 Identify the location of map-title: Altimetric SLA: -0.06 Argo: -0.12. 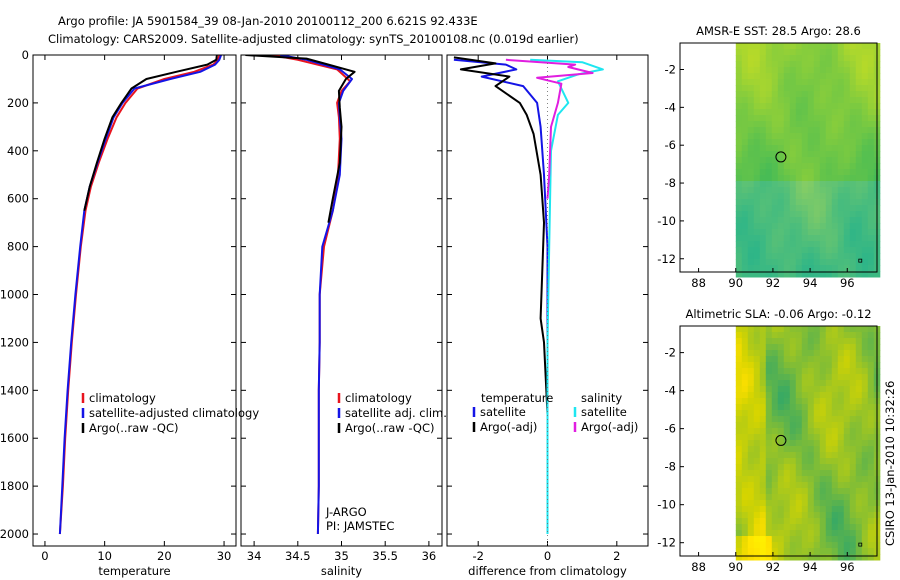
(778, 314).